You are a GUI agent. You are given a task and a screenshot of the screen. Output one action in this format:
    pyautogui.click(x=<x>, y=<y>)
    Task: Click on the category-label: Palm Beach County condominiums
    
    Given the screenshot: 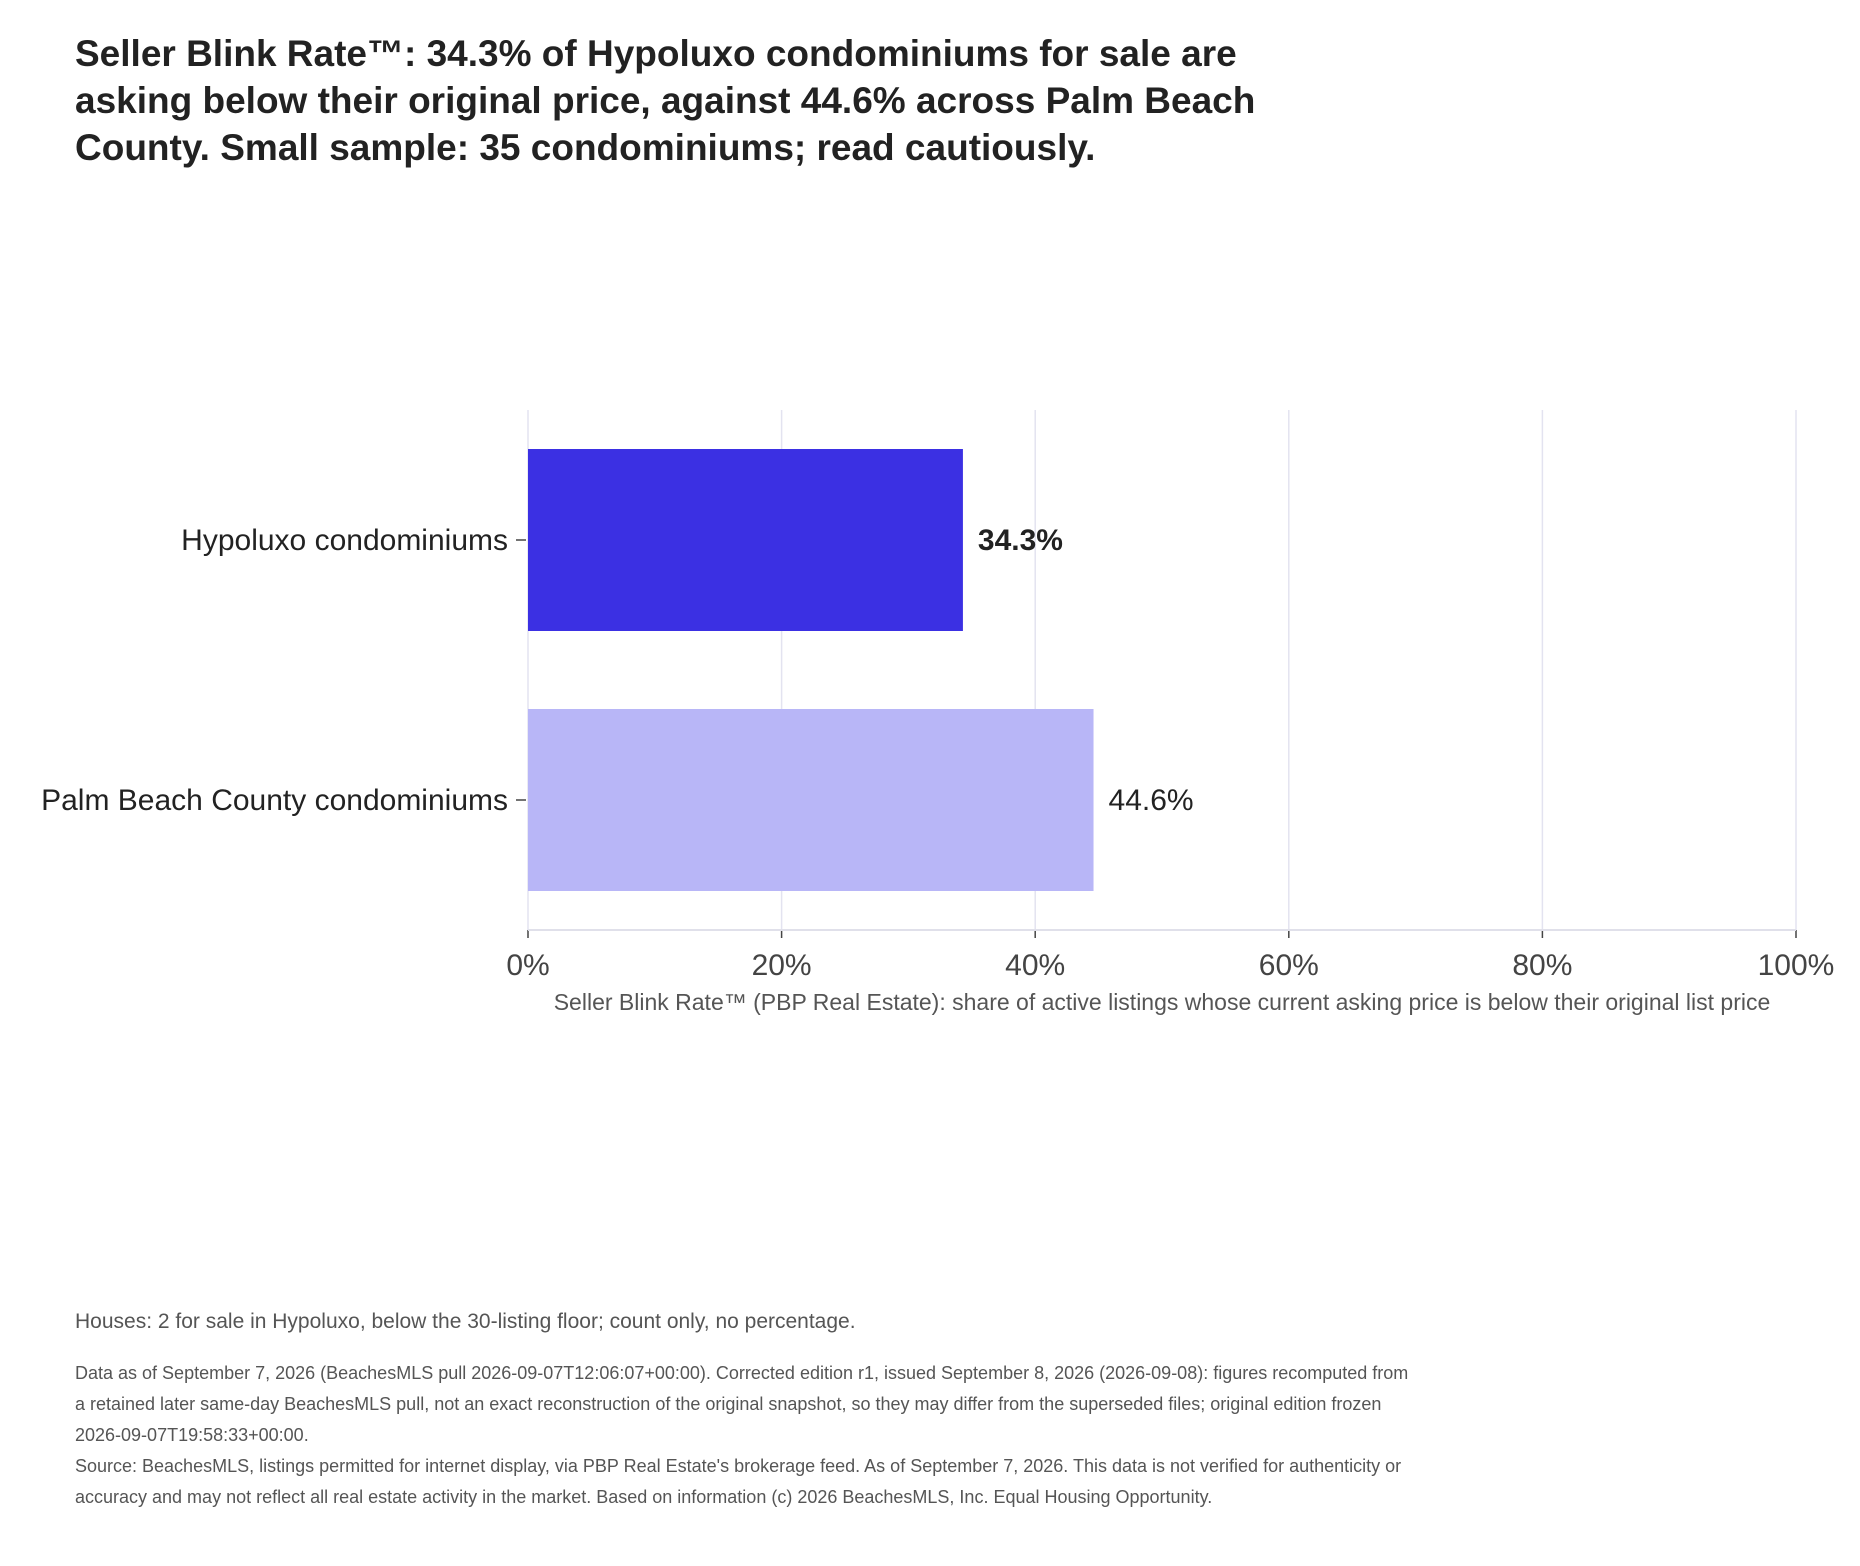 What is the action you would take?
    pyautogui.click(x=274, y=800)
    